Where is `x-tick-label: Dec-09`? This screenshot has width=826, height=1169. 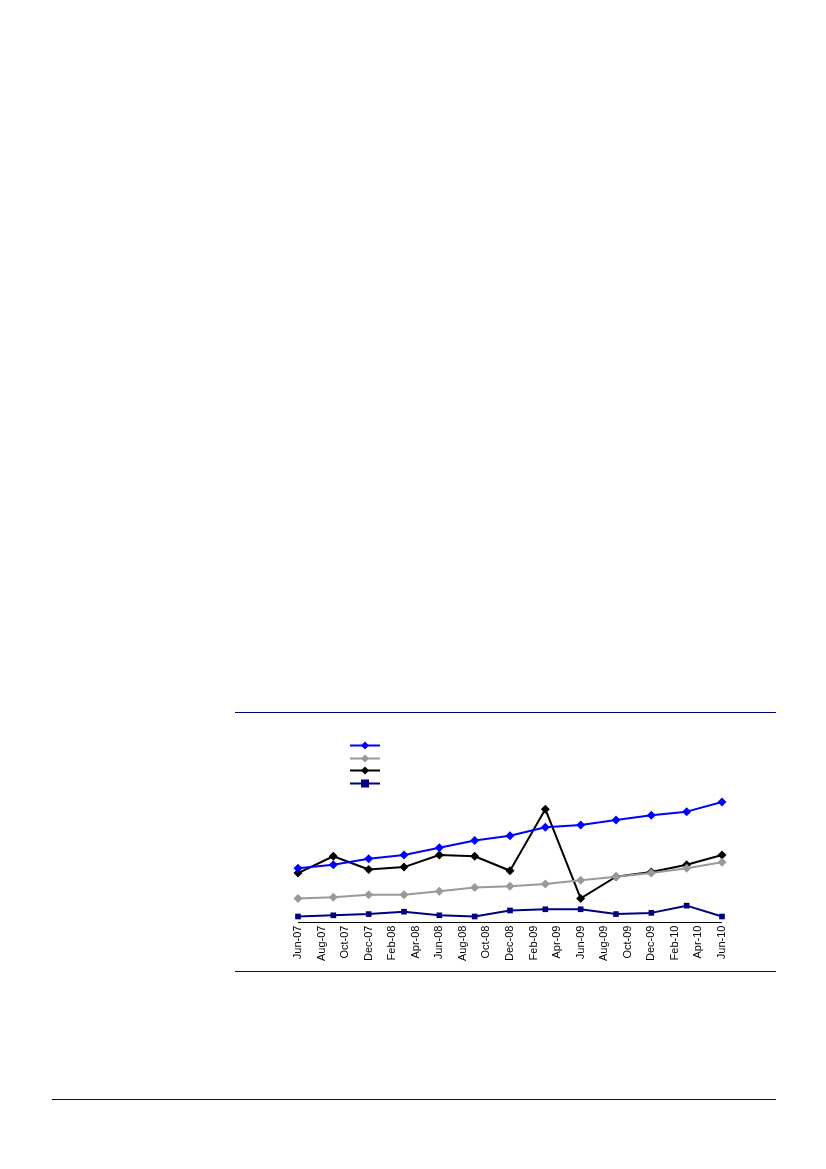
x-tick-label: Dec-09 is located at coordinates (650, 943).